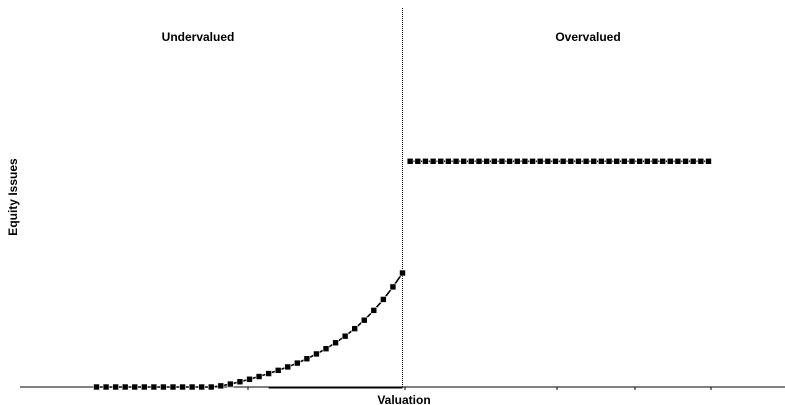 This screenshot has width=785, height=405. What do you see at coordinates (13, 197) in the screenshot?
I see `y-axis-label: Equity Issues` at bounding box center [13, 197].